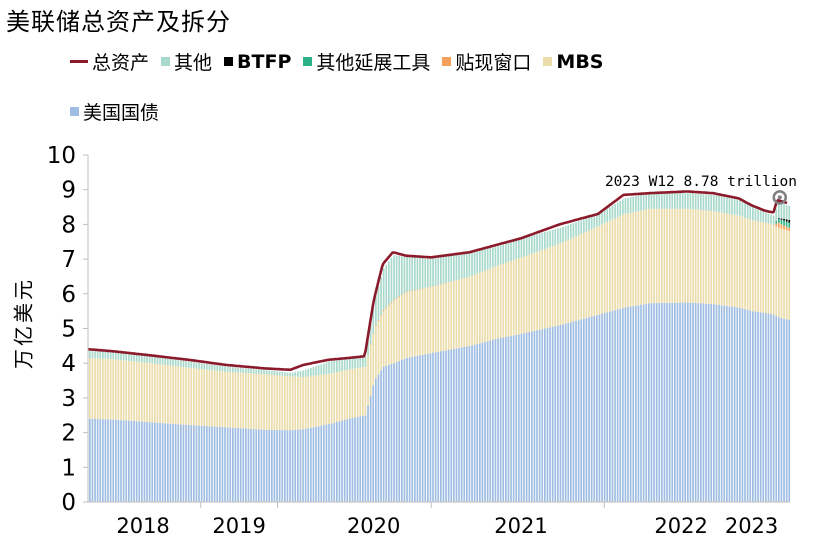 The height and width of the screenshot is (540, 815). Describe the element at coordinates (680, 526) in the screenshot. I see `x-tick-label: 2022` at that location.